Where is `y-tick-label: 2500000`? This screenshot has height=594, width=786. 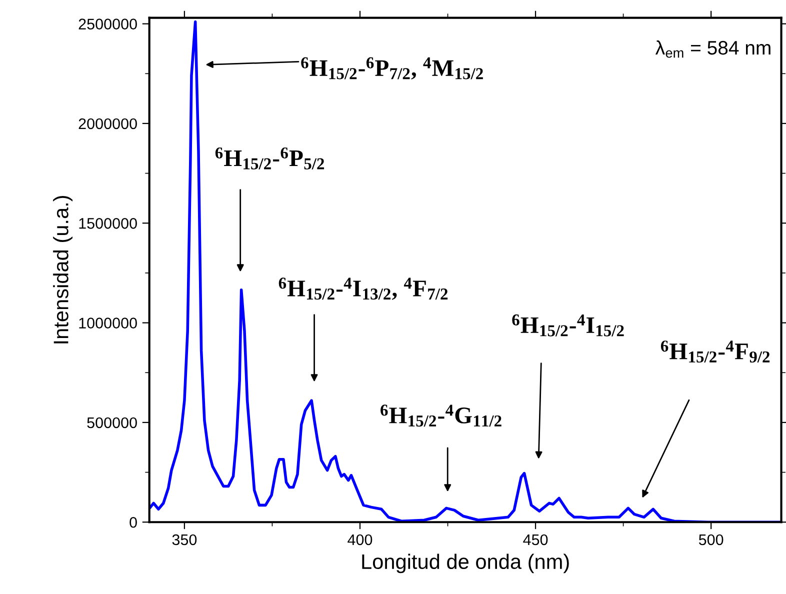
y-tick-label: 2500000 is located at coordinates (107, 24).